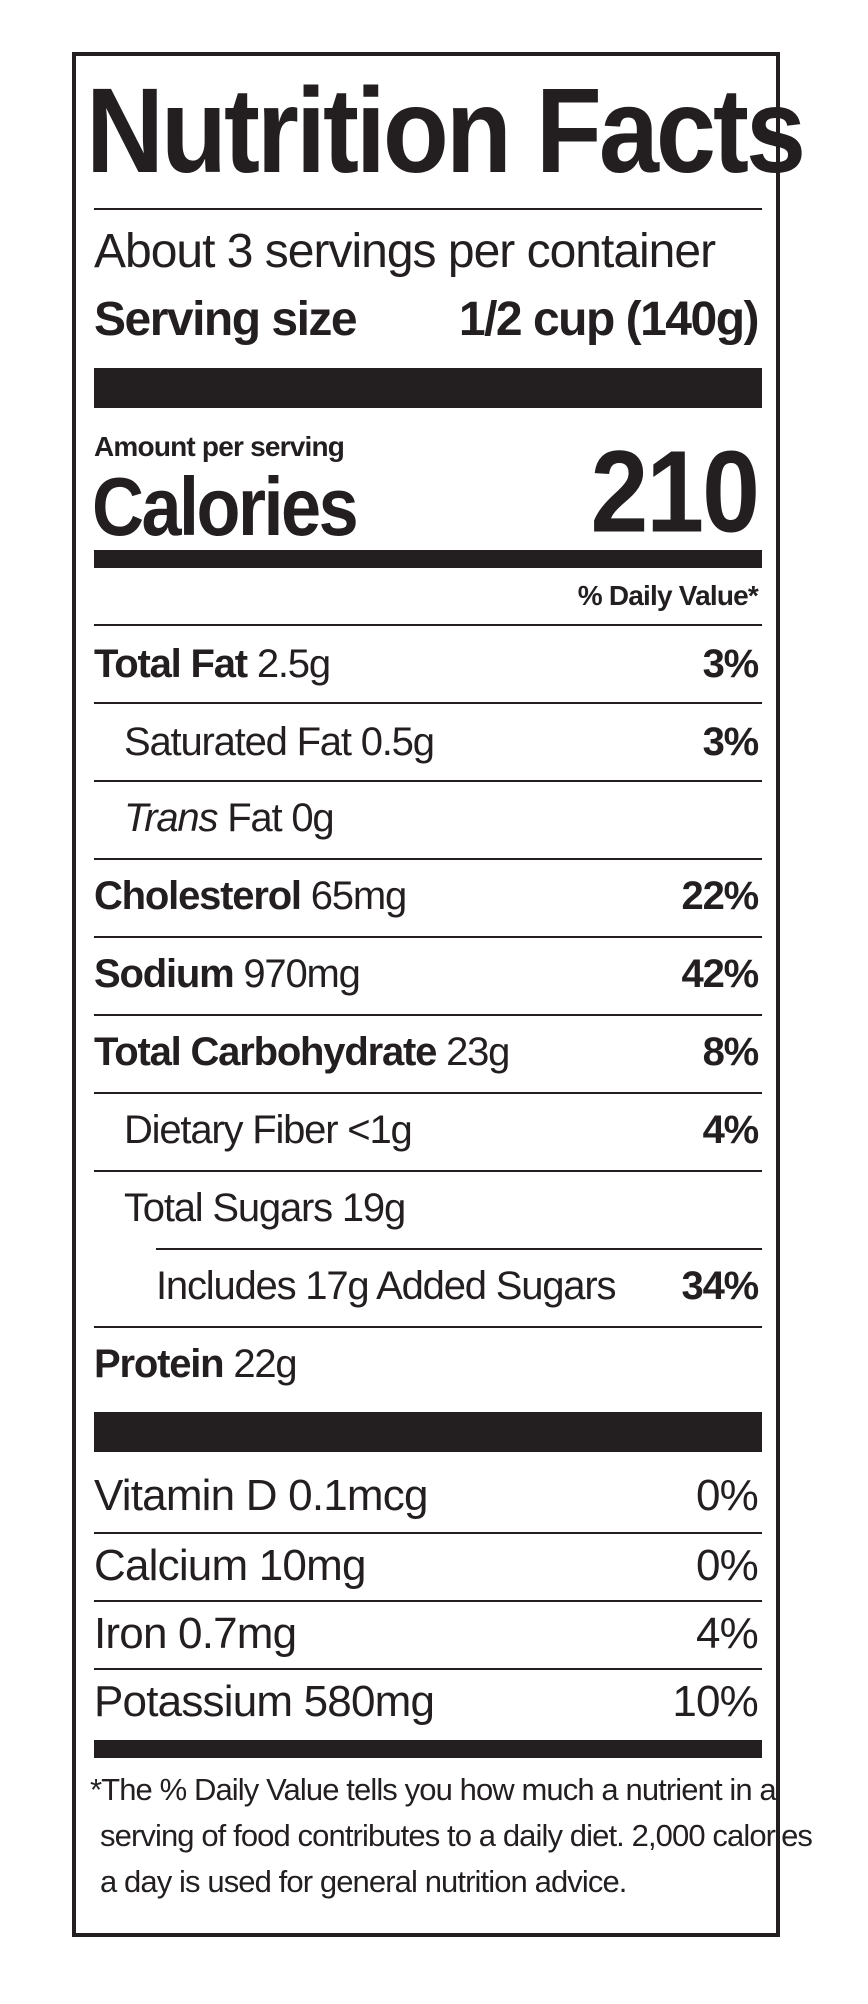  Describe the element at coordinates (397, 742) in the screenshot. I see `nutrient-amount: 0.5g` at that location.